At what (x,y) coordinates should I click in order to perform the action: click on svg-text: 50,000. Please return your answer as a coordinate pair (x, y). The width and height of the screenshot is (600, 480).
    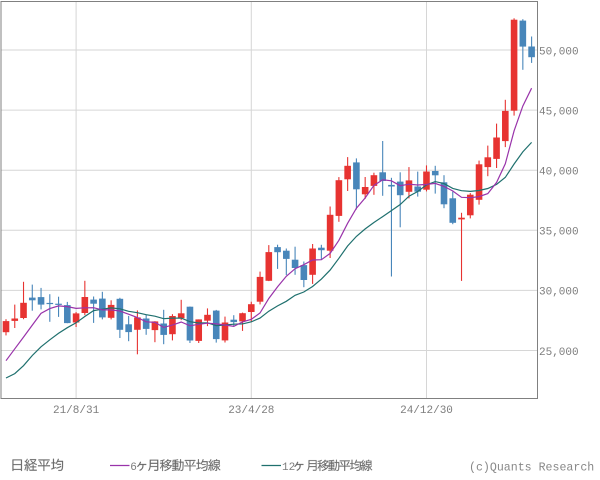
    Looking at the image, I should click on (559, 52).